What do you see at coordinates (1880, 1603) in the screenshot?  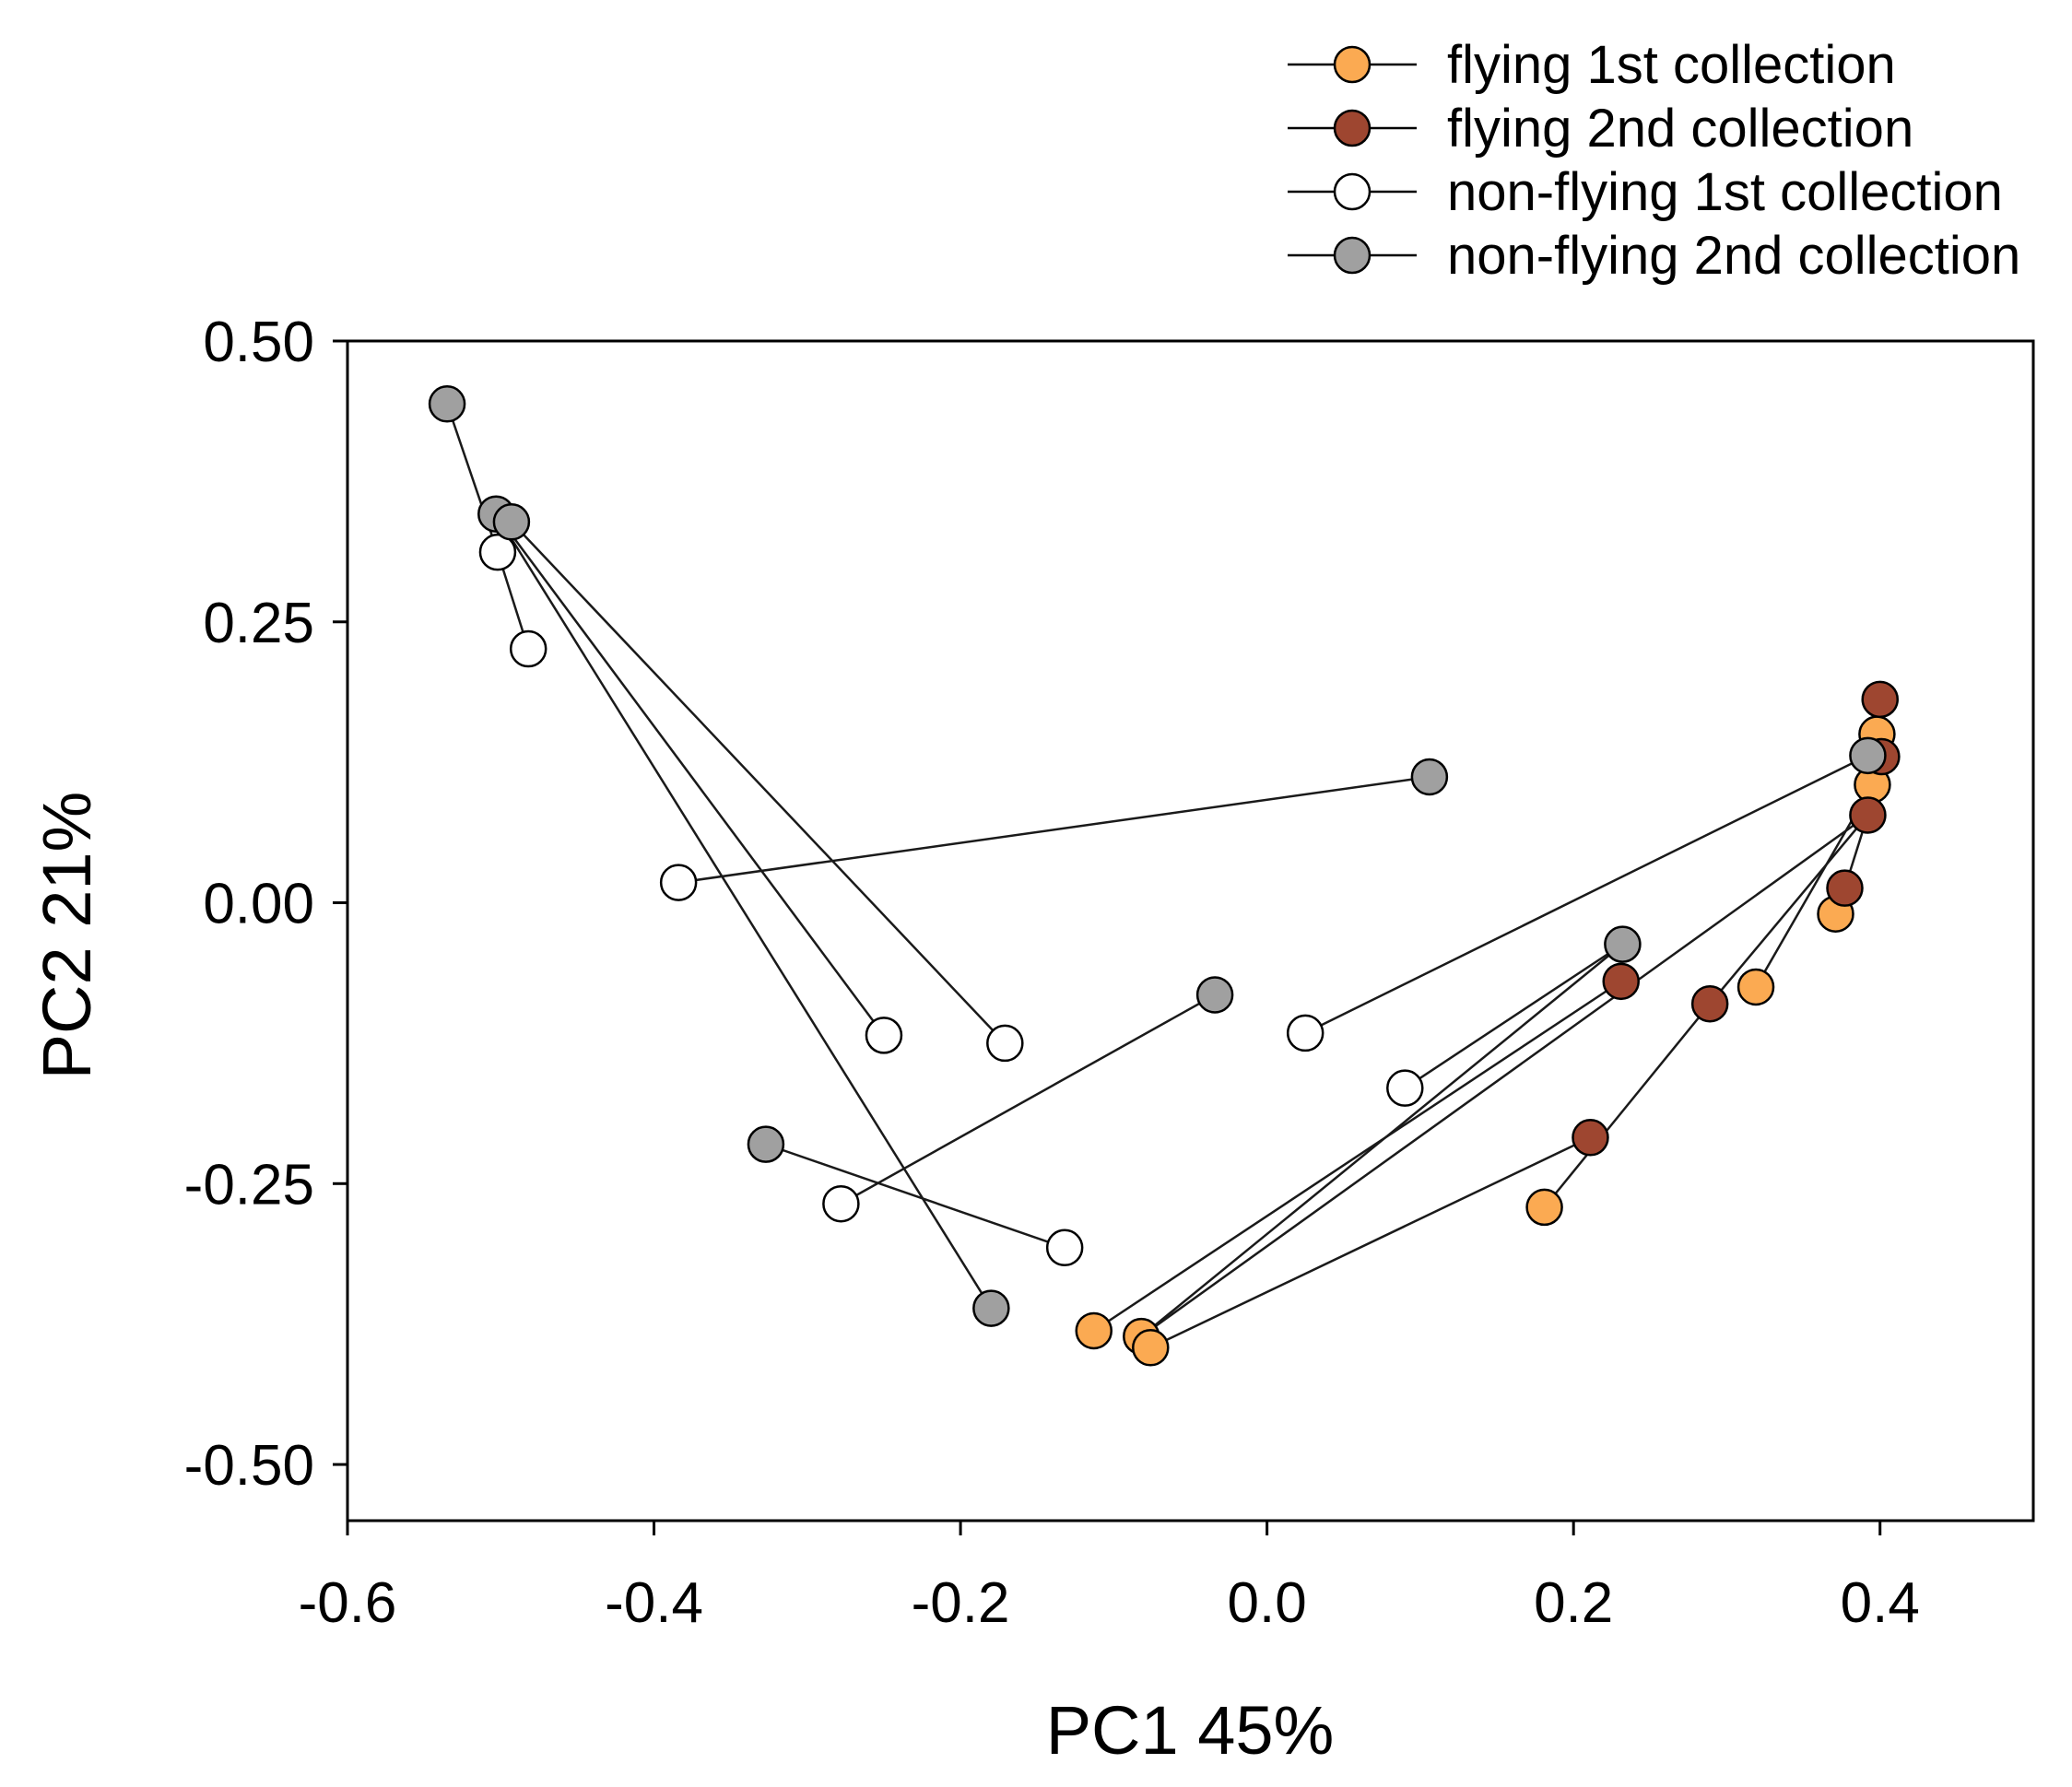 I see `x-tick-label: 0.4` at bounding box center [1880, 1603].